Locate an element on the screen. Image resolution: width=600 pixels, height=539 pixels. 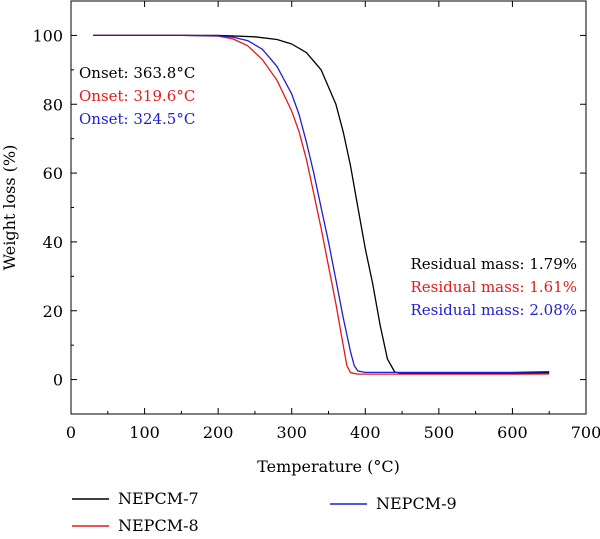
legend-label: NEPCM-9 is located at coordinates (416, 503).